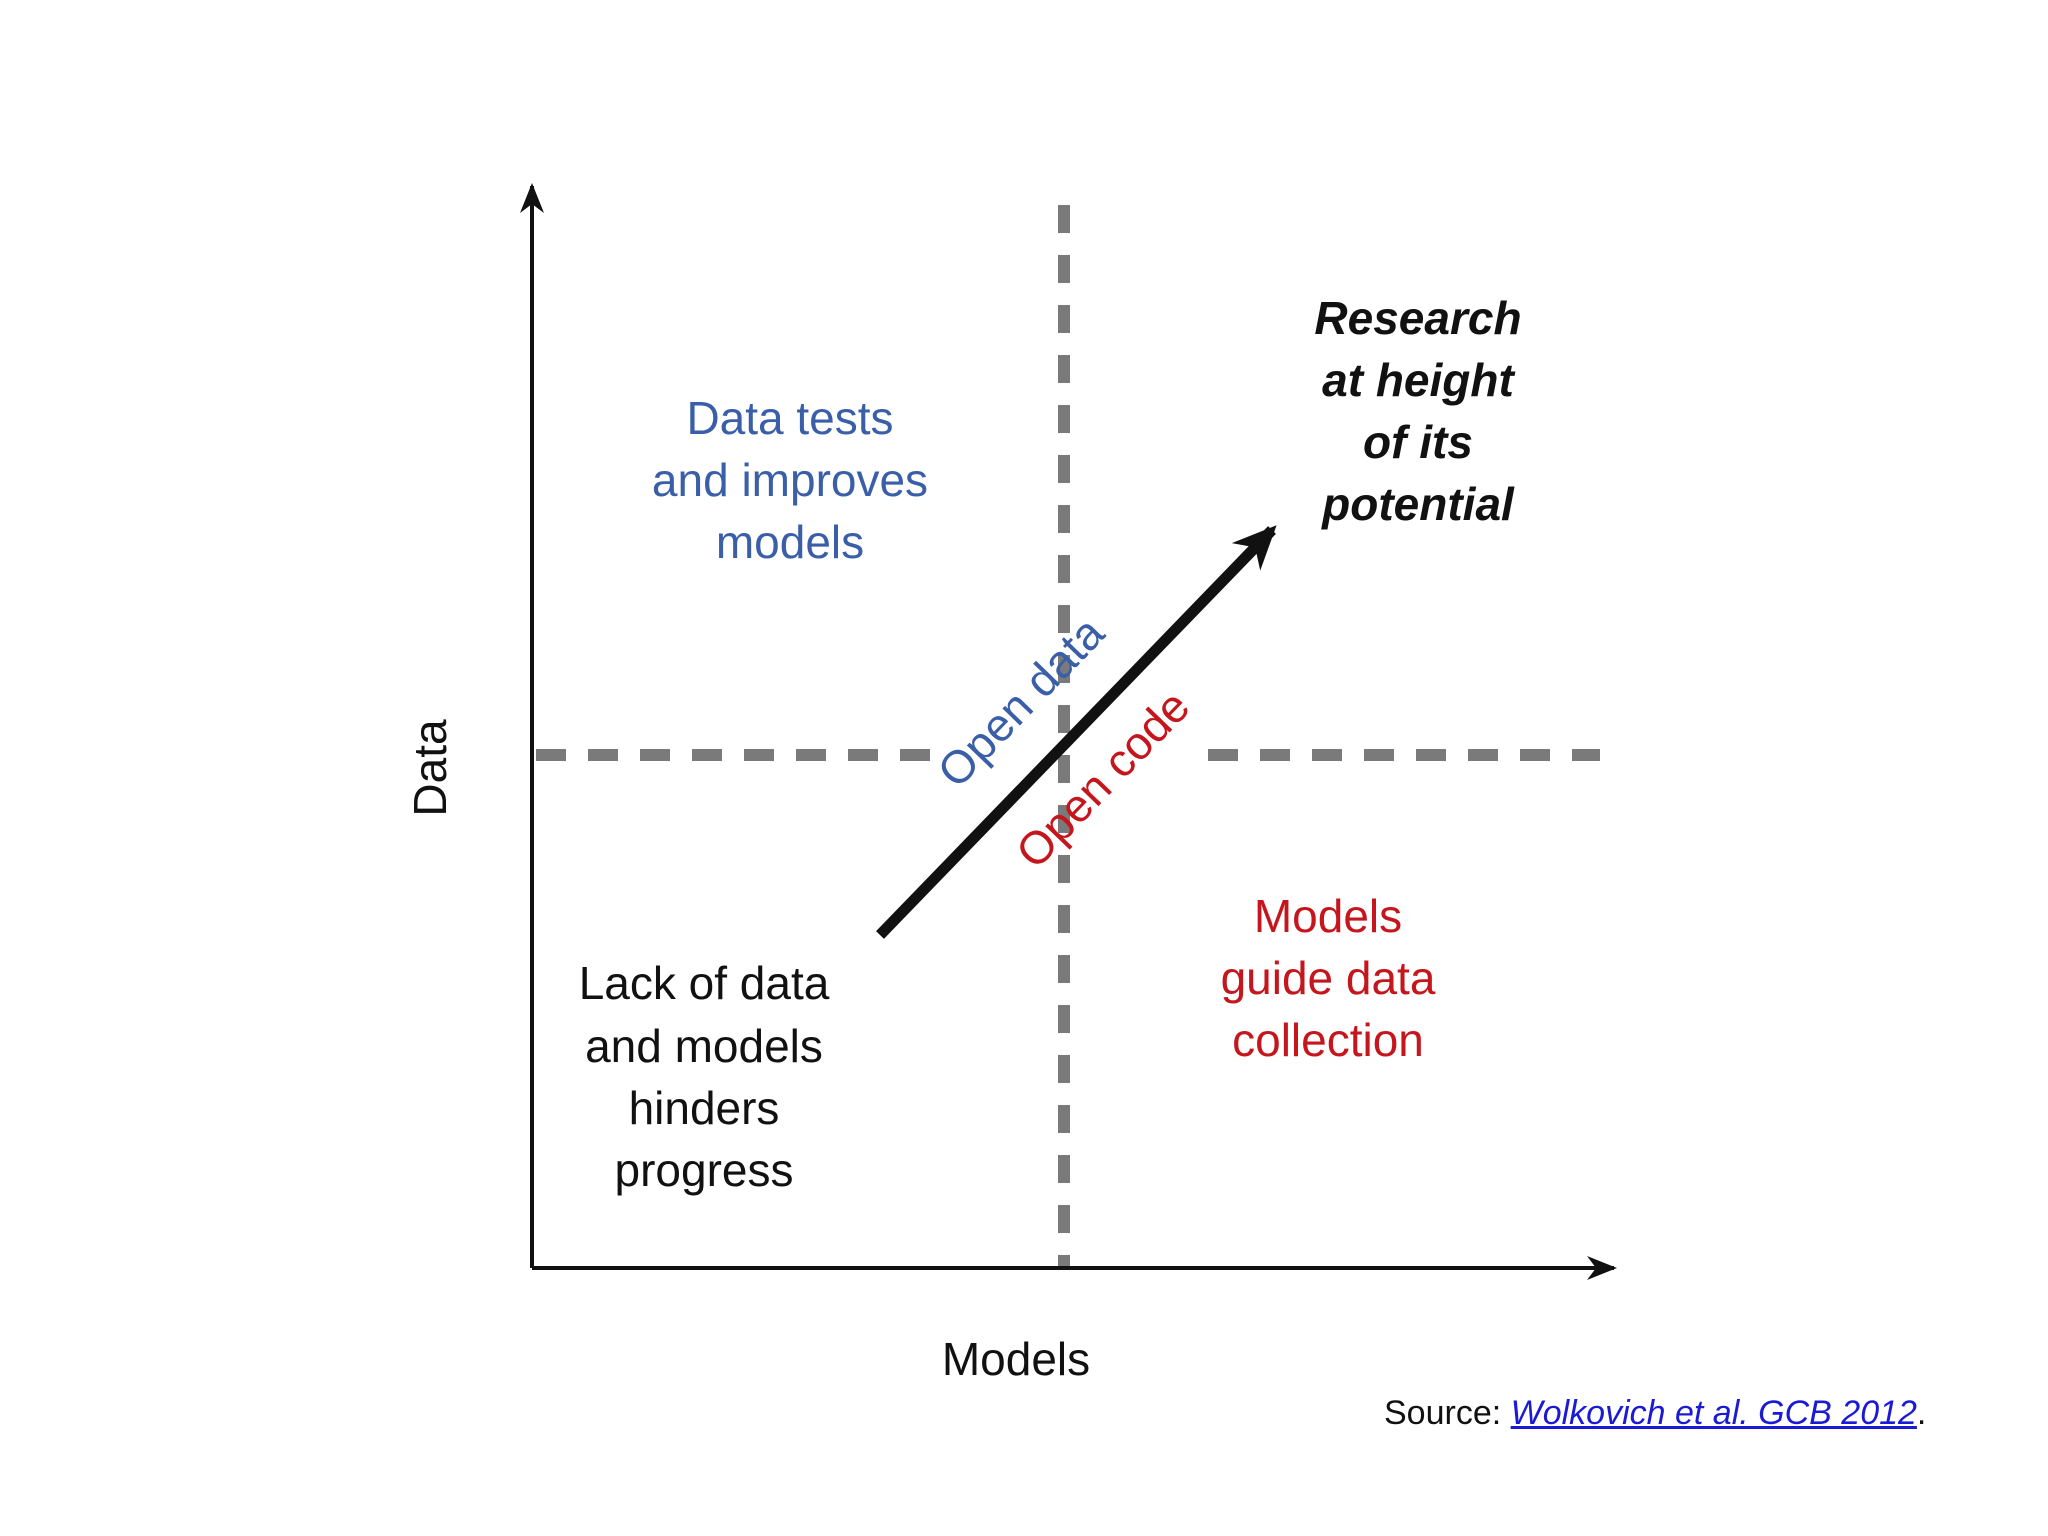 This screenshot has width=2048, height=1536. I want to click on quadrant-bottom-left-line: Lack of data, so click(704, 983).